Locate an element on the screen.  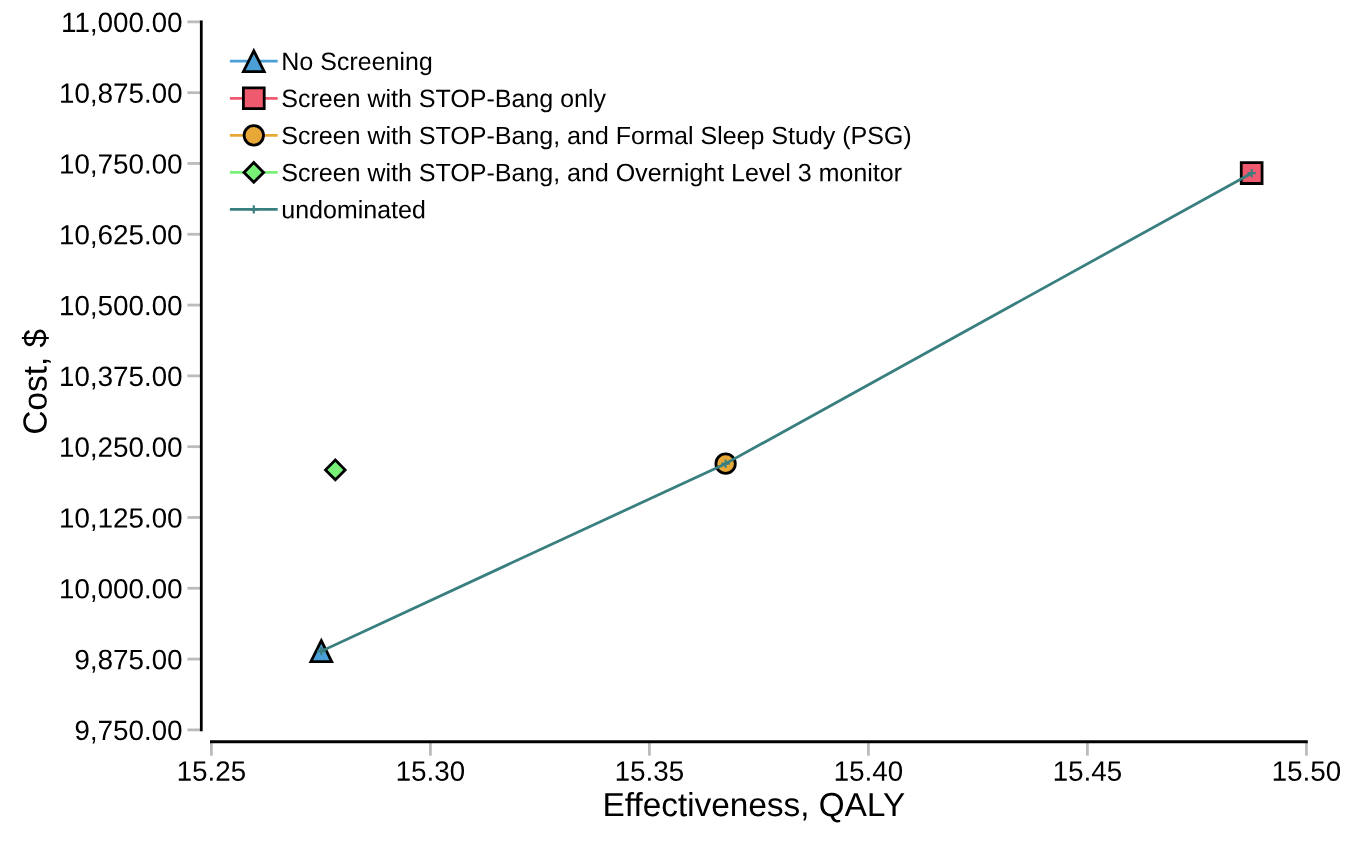
y-axis-title: Cost, $ is located at coordinates (36, 381).